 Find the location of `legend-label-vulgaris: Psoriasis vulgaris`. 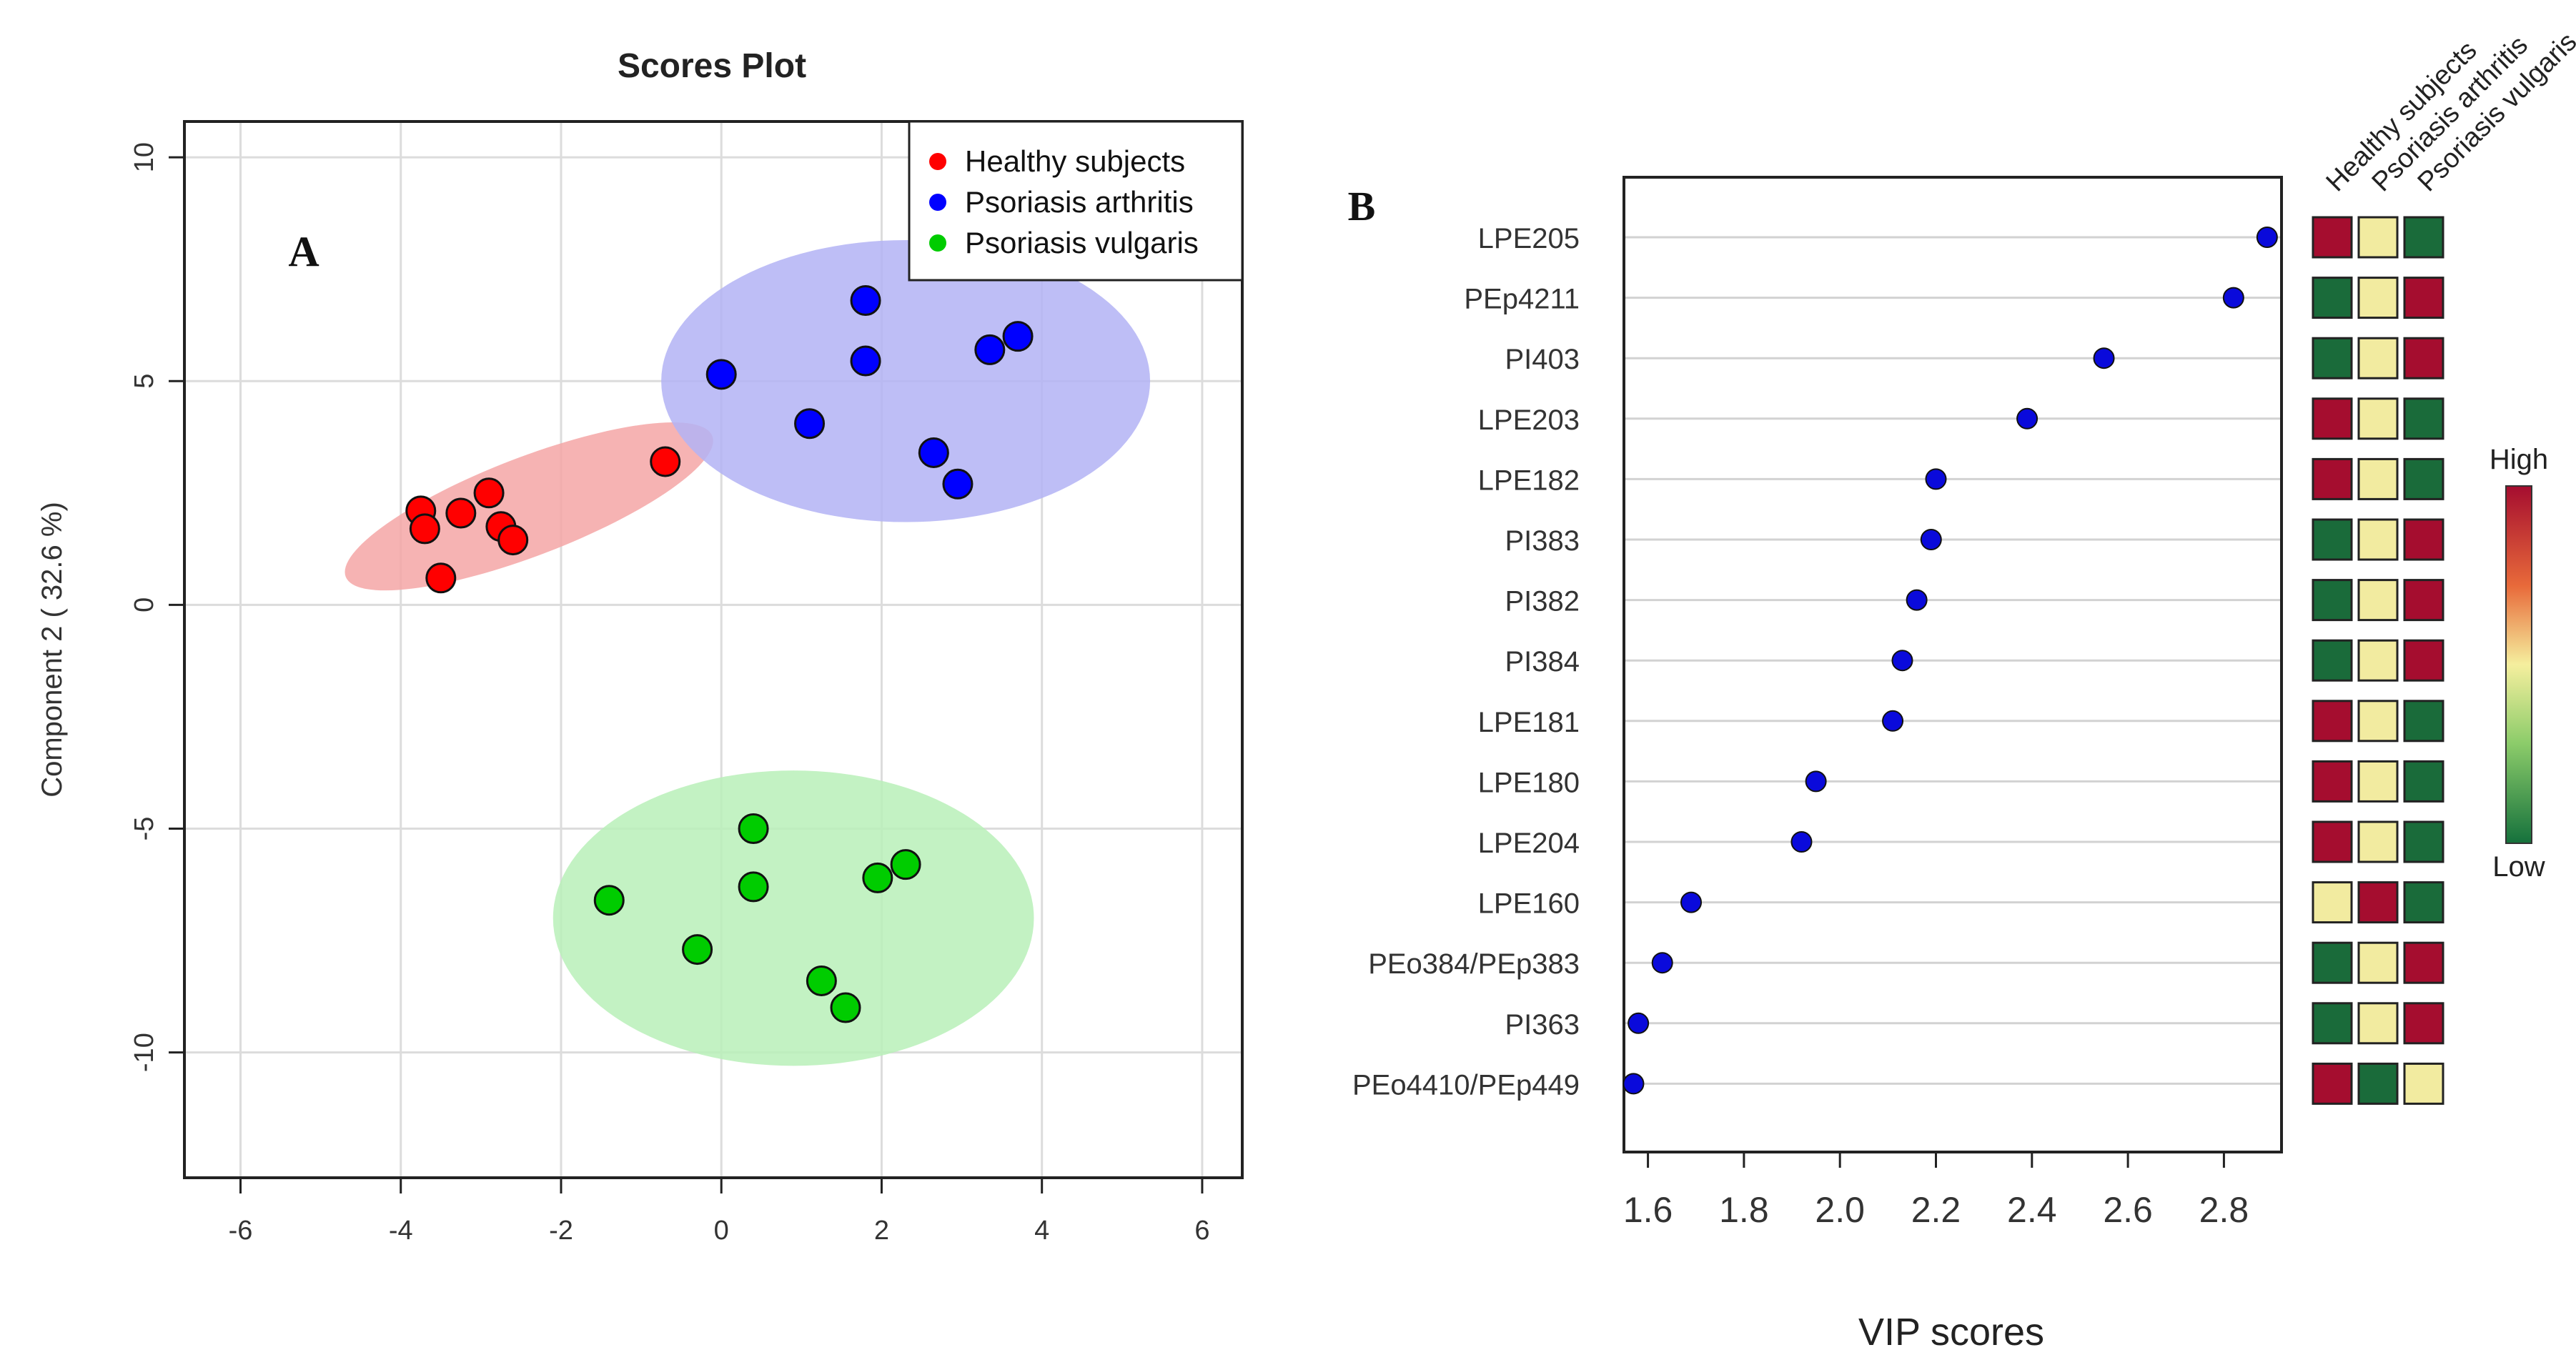

legend-label-vulgaris: Psoriasis vulgaris is located at coordinates (1082, 242).